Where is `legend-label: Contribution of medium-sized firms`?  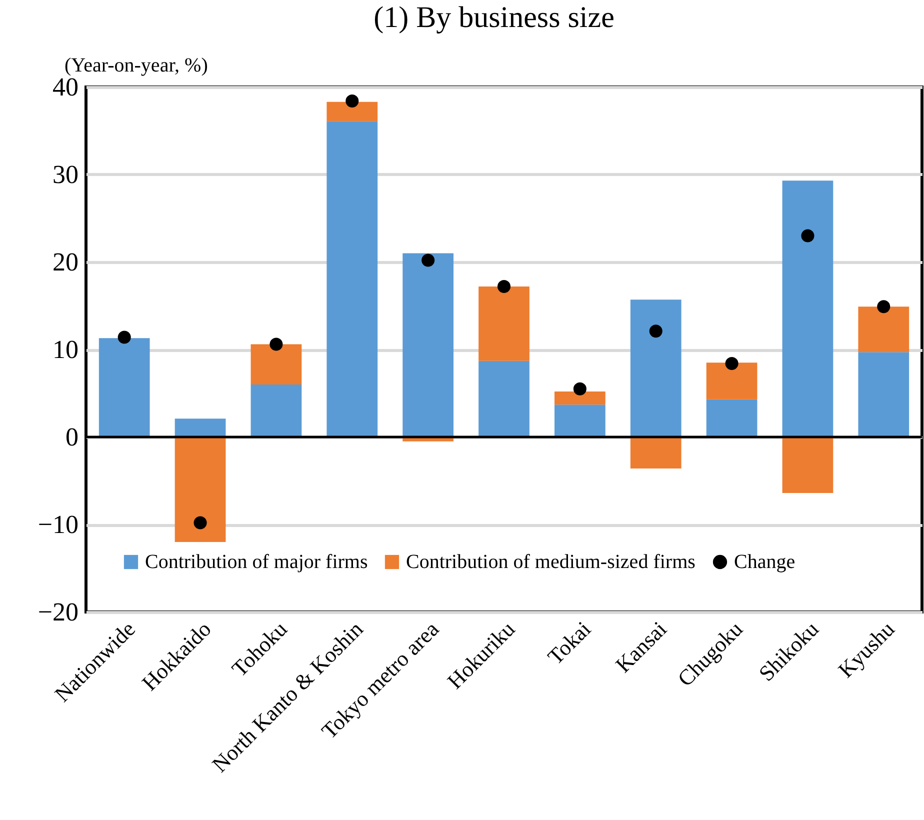
legend-label: Contribution of medium-sized firms is located at coordinates (551, 562).